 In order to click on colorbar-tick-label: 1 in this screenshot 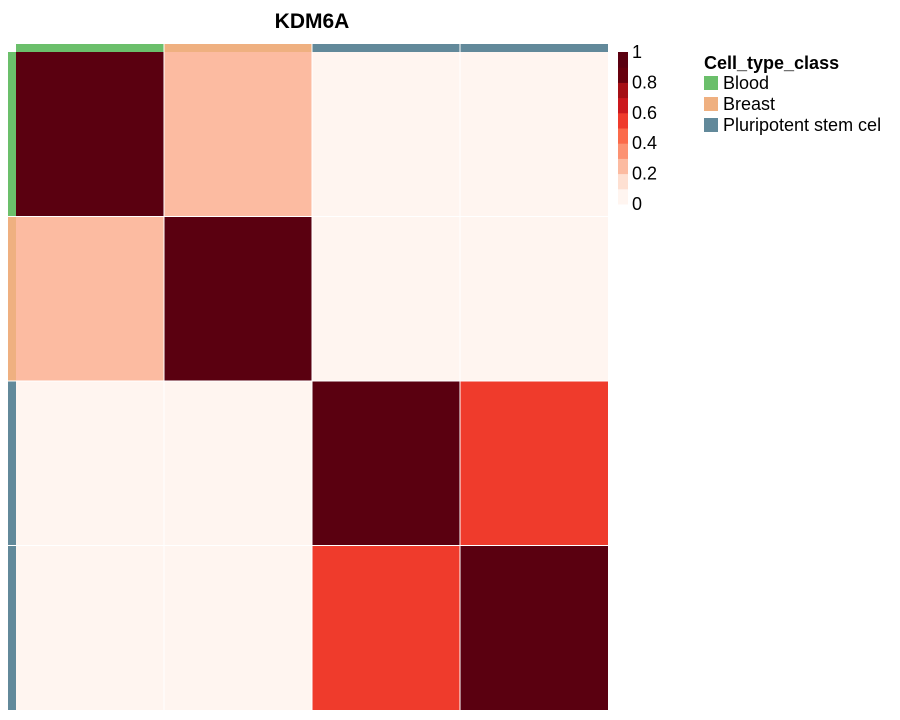, I will do `click(637, 52)`.